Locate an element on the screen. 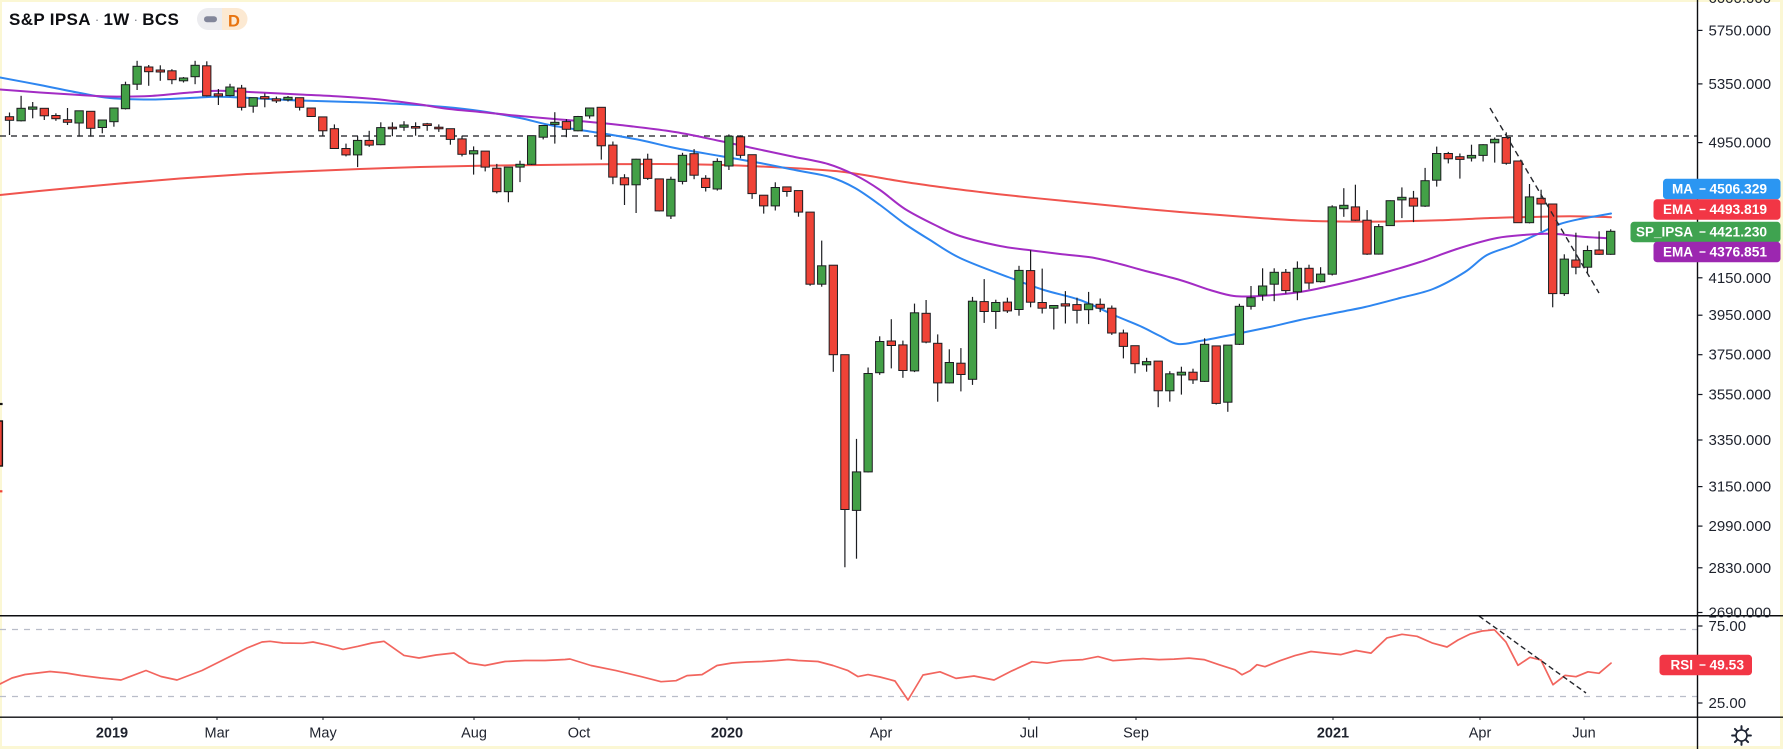 This screenshot has height=754, width=1783. svg-text: 3750.000 is located at coordinates (1740, 355).